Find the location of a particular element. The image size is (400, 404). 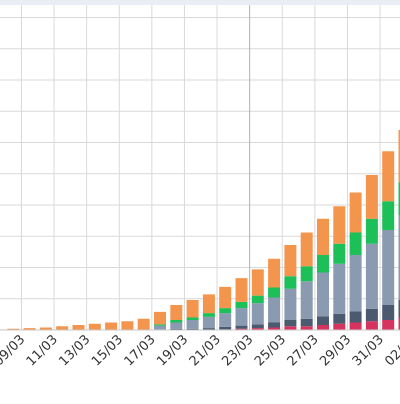

bar-segment-18-03-s4 is located at coordinates (160, 318).